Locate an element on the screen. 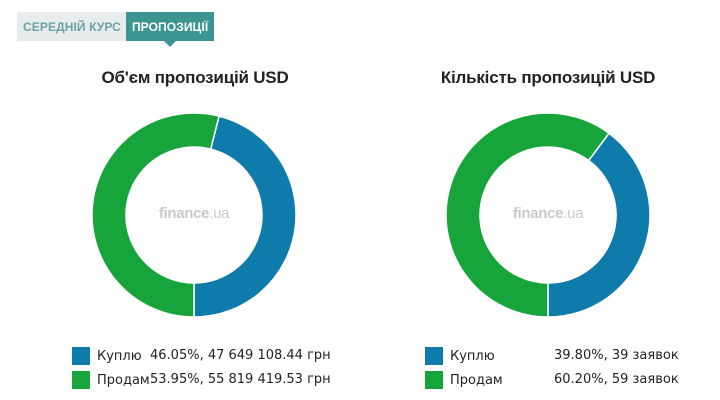 The image size is (720, 400). donut-chart-count is located at coordinates (548, 215).